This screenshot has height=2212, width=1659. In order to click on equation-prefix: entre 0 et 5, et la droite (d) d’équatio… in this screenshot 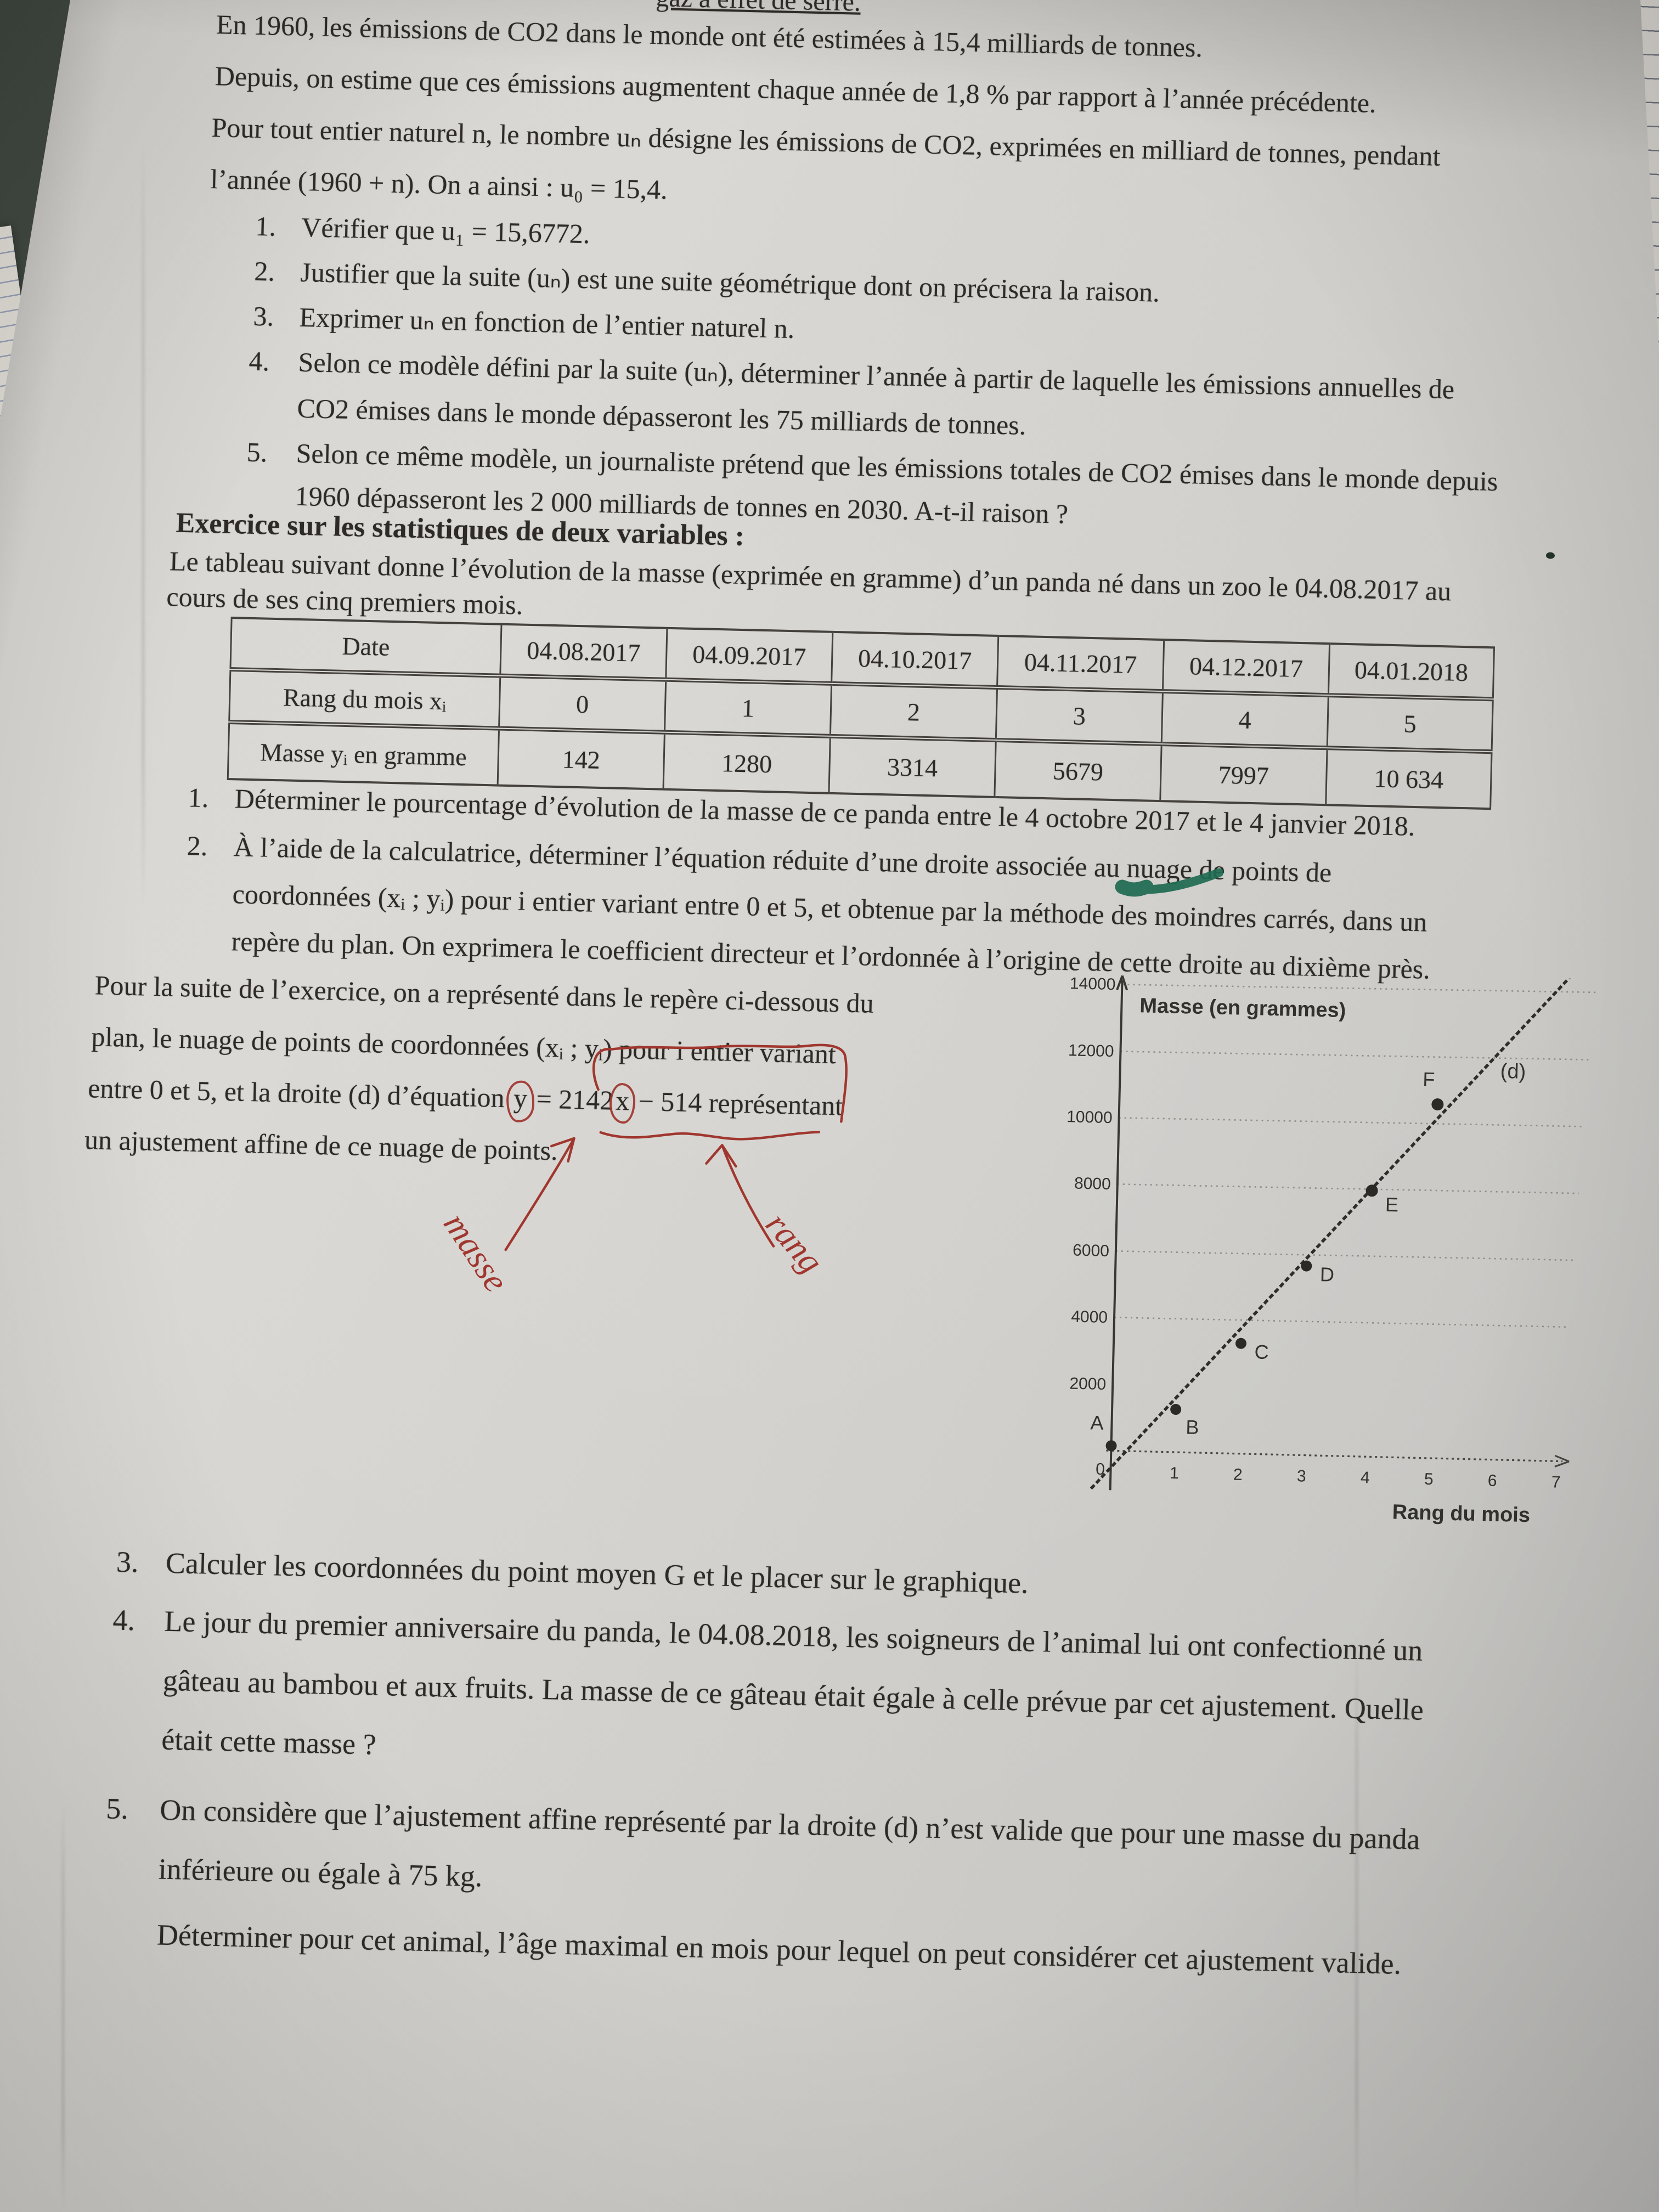, I will do `click(300, 1093)`.